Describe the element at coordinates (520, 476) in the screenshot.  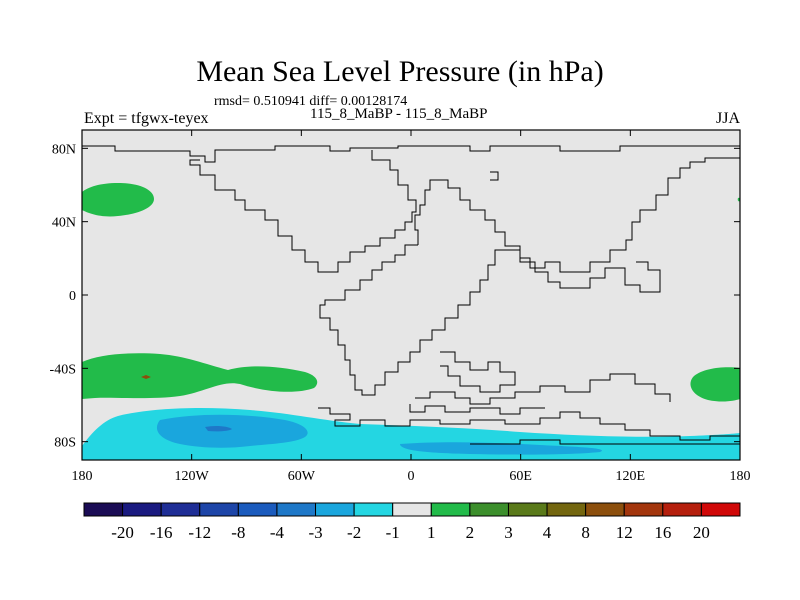
I see `x-tick-label: 60E` at that location.